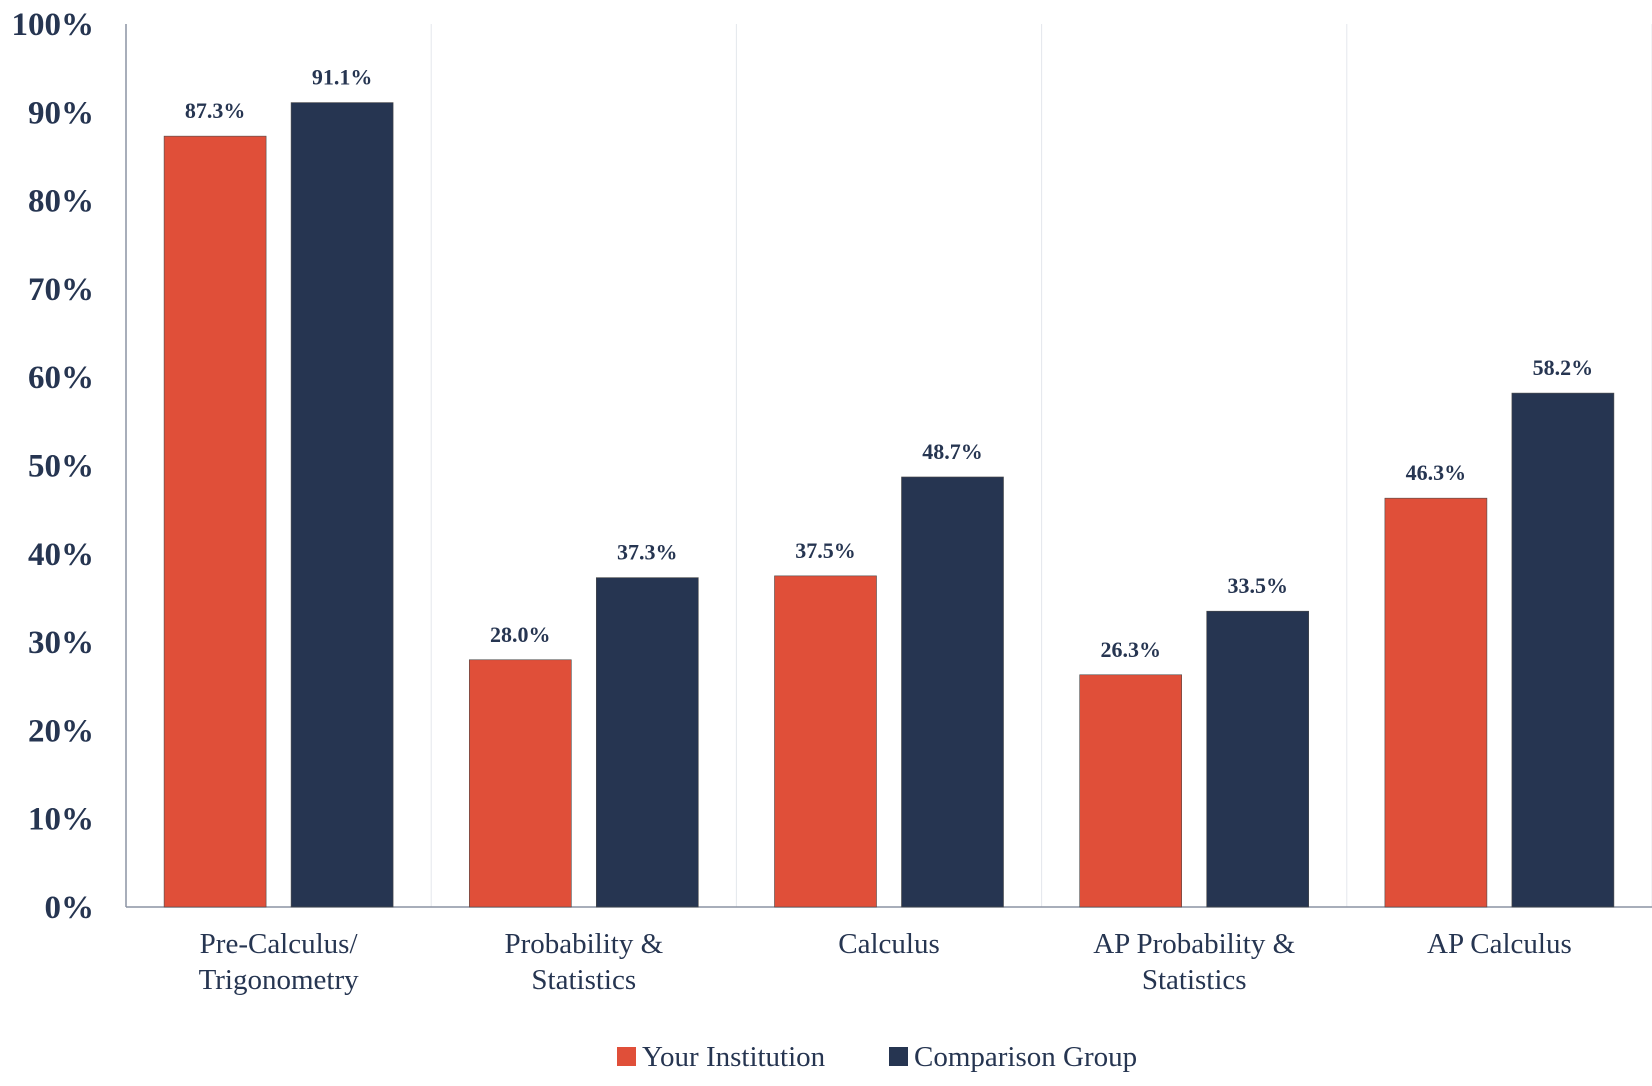  What do you see at coordinates (1130, 649) in the screenshot?
I see `data-label: 26.3%` at bounding box center [1130, 649].